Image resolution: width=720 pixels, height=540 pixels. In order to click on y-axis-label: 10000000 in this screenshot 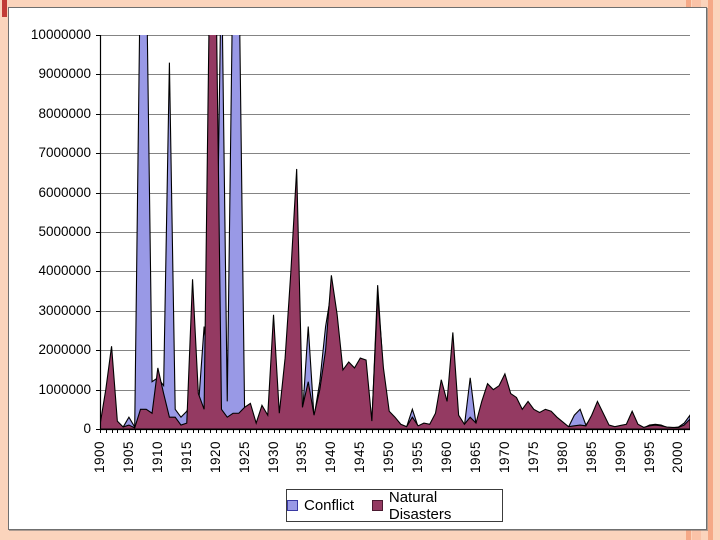, I will do `click(60, 34)`.